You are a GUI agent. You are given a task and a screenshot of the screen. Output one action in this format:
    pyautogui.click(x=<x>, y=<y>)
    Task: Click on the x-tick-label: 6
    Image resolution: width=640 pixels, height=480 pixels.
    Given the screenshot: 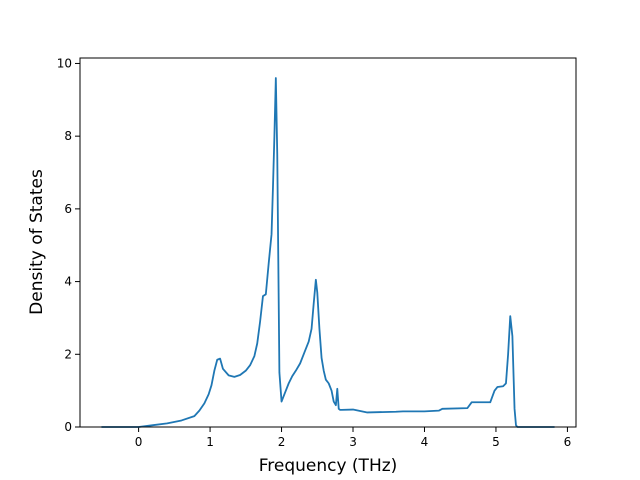 What is the action you would take?
    pyautogui.click(x=568, y=442)
    